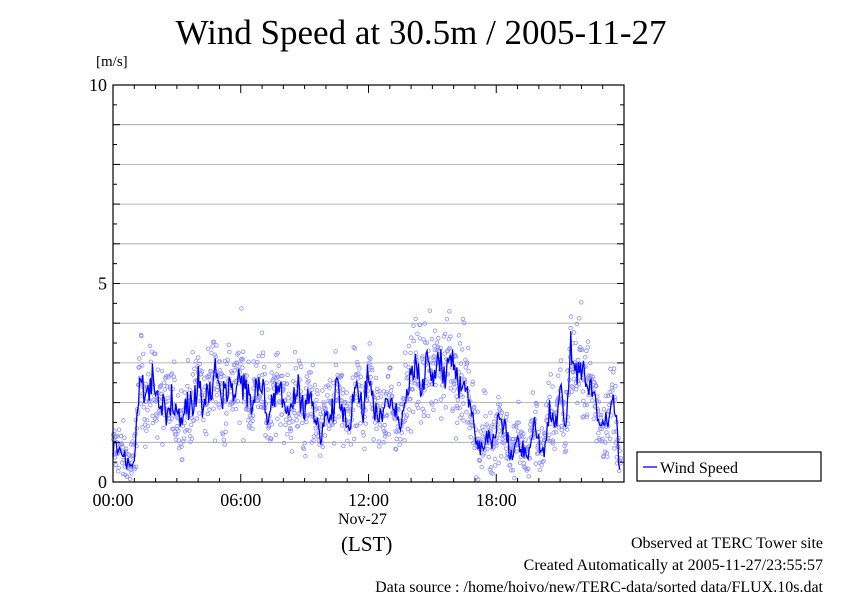  Describe the element at coordinates (102, 284) in the screenshot. I see `y-tick-label: 5` at that location.